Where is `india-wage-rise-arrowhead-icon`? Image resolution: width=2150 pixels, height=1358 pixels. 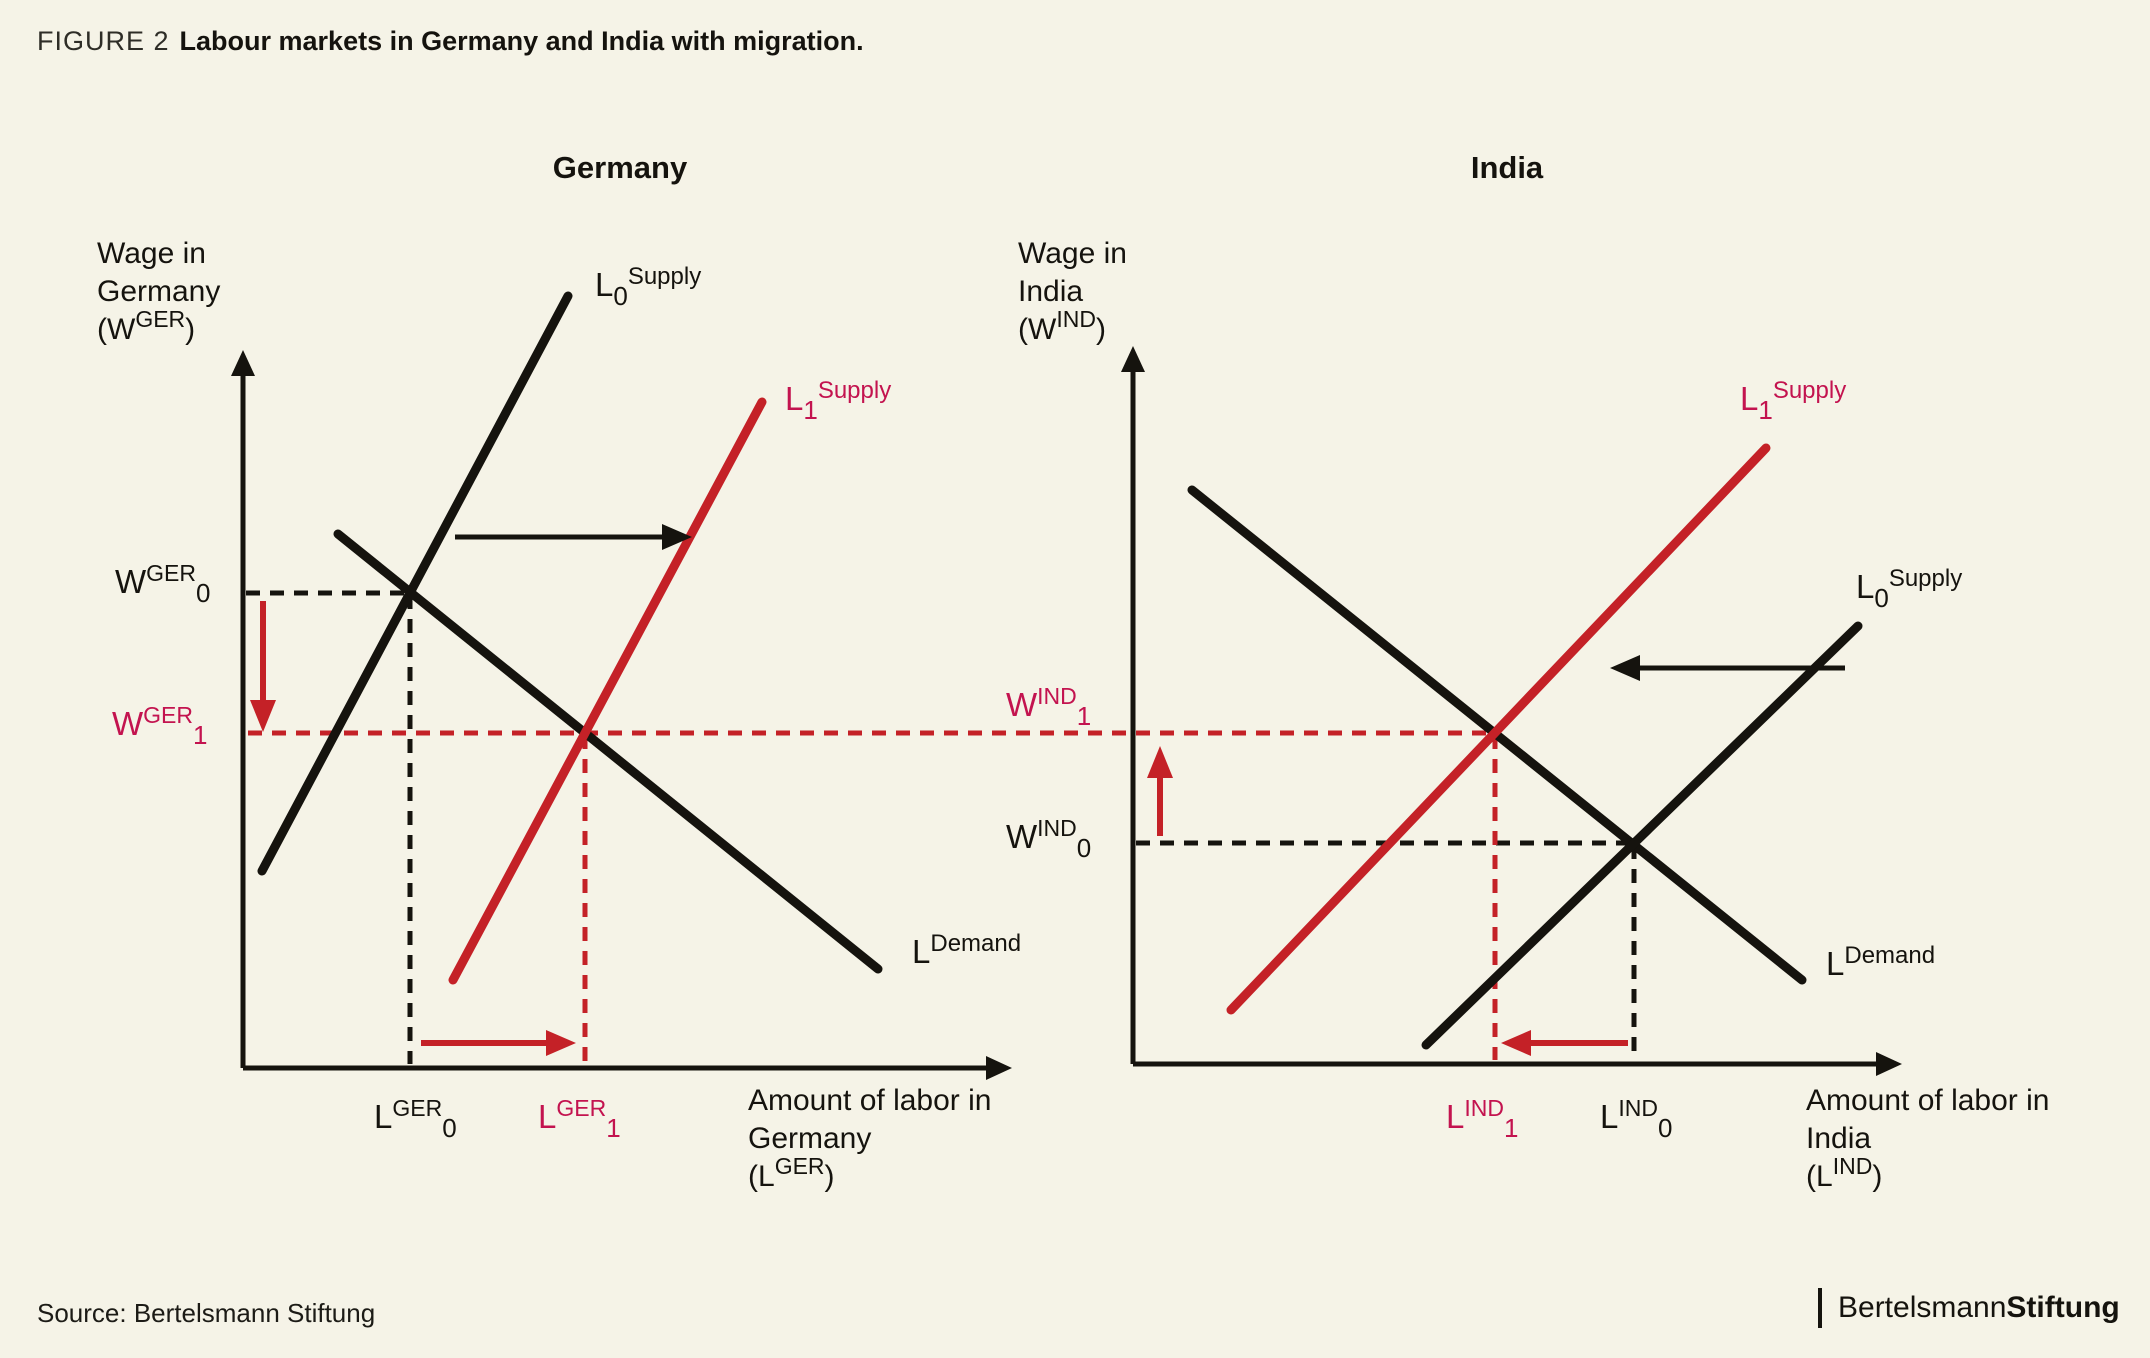
india-wage-rise-arrowhead-icon is located at coordinates (1160, 762).